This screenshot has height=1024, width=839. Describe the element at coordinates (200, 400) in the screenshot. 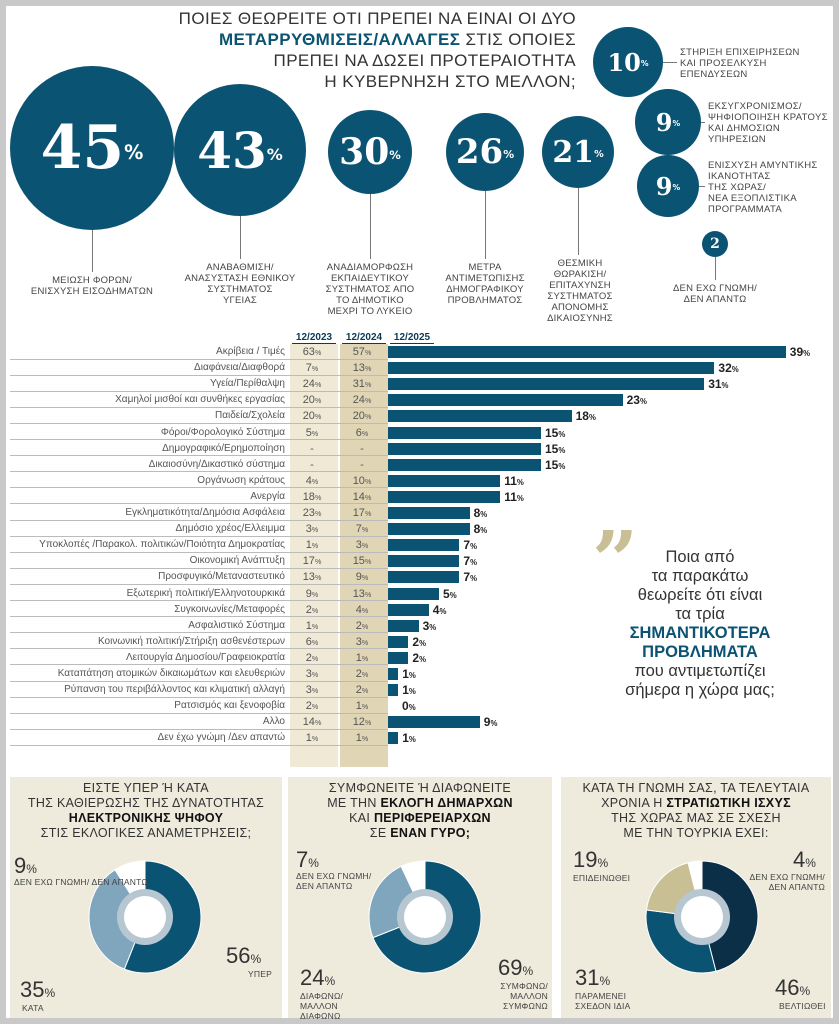

I see `problem-label: Χαμηλοί μισθοί και συνθήκες εργασίας` at that location.